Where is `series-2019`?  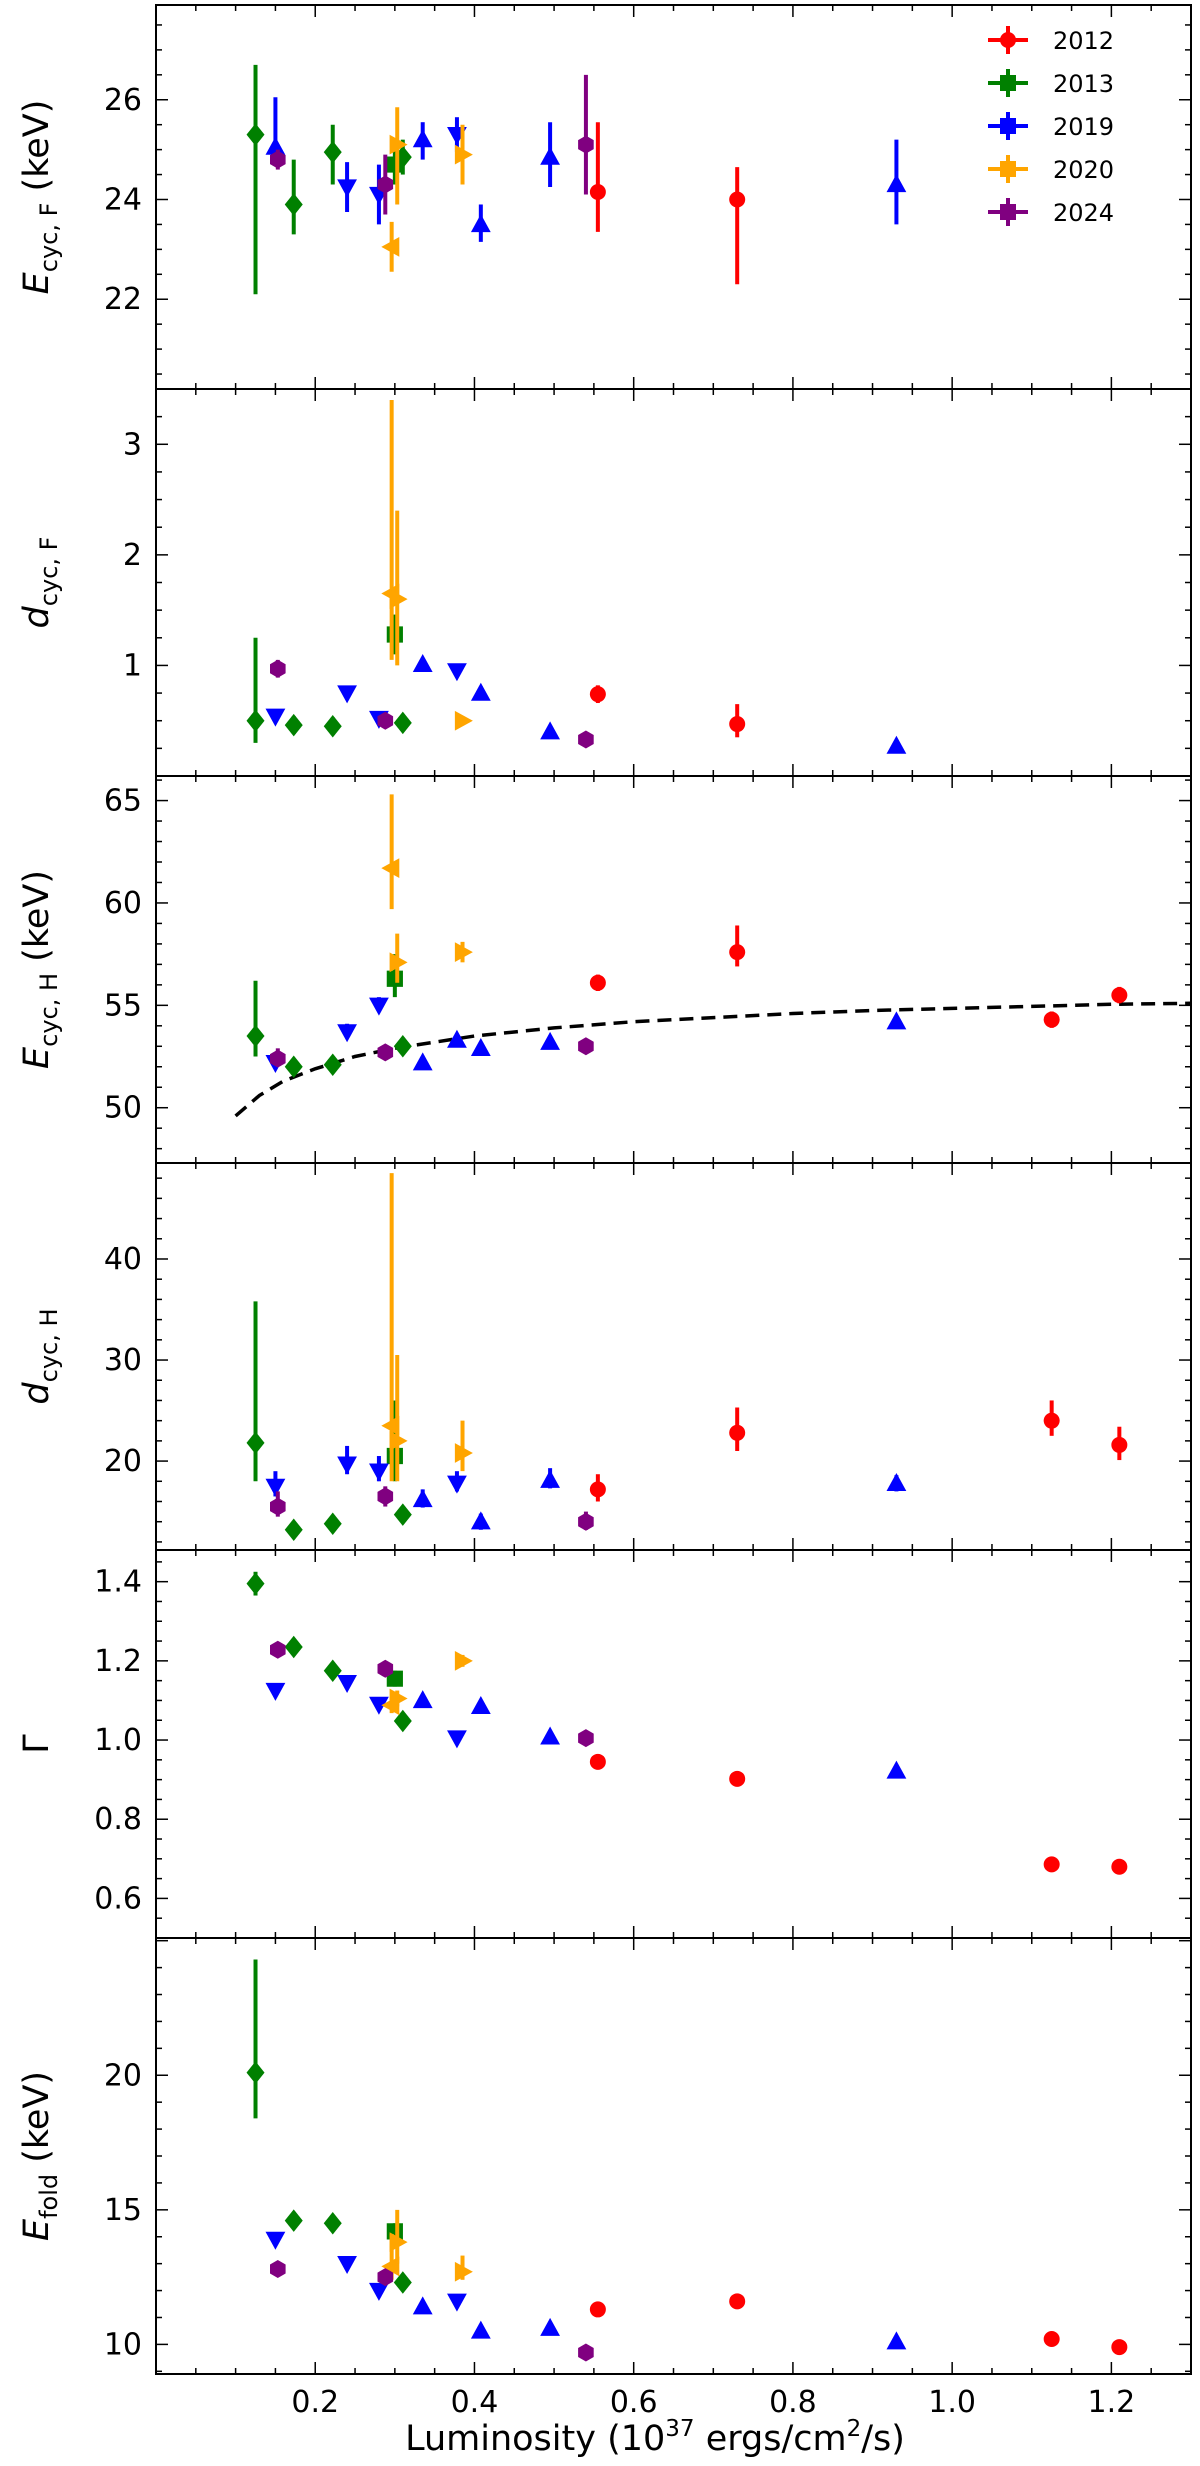
series-2019 is located at coordinates (586, 1487).